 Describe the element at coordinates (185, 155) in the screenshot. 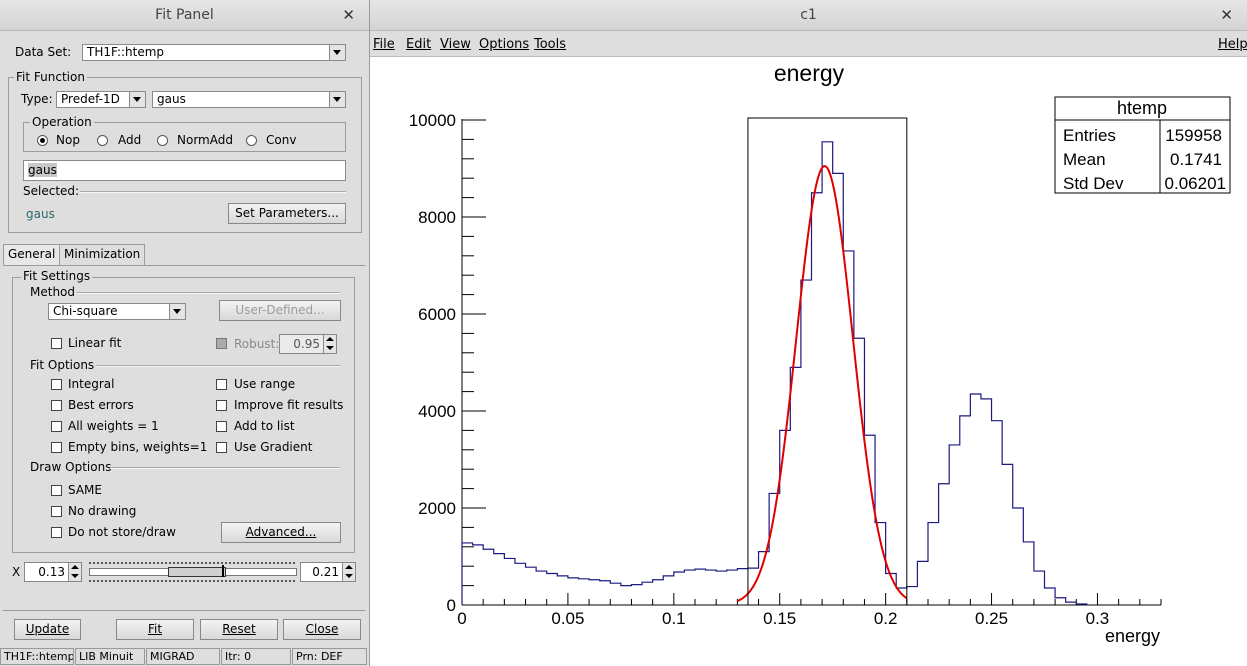

I see `fit-function-group` at that location.